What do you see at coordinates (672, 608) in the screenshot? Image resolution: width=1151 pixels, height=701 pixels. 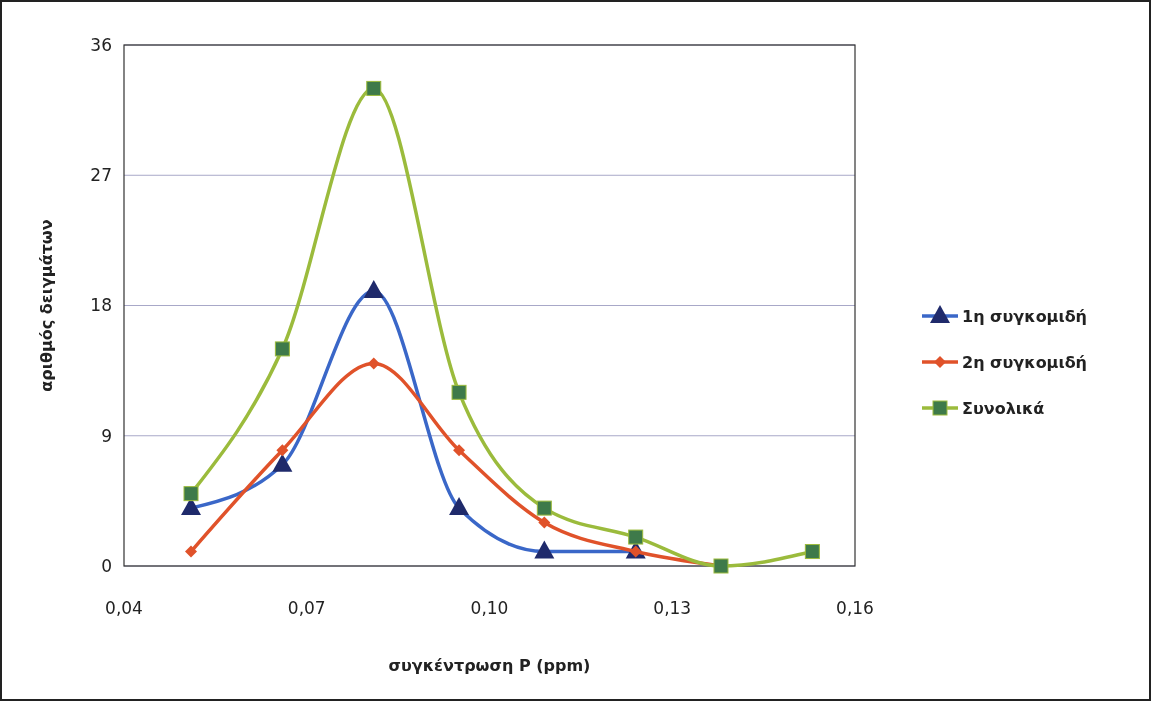 I see `x-tick-label: 0,13` at bounding box center [672, 608].